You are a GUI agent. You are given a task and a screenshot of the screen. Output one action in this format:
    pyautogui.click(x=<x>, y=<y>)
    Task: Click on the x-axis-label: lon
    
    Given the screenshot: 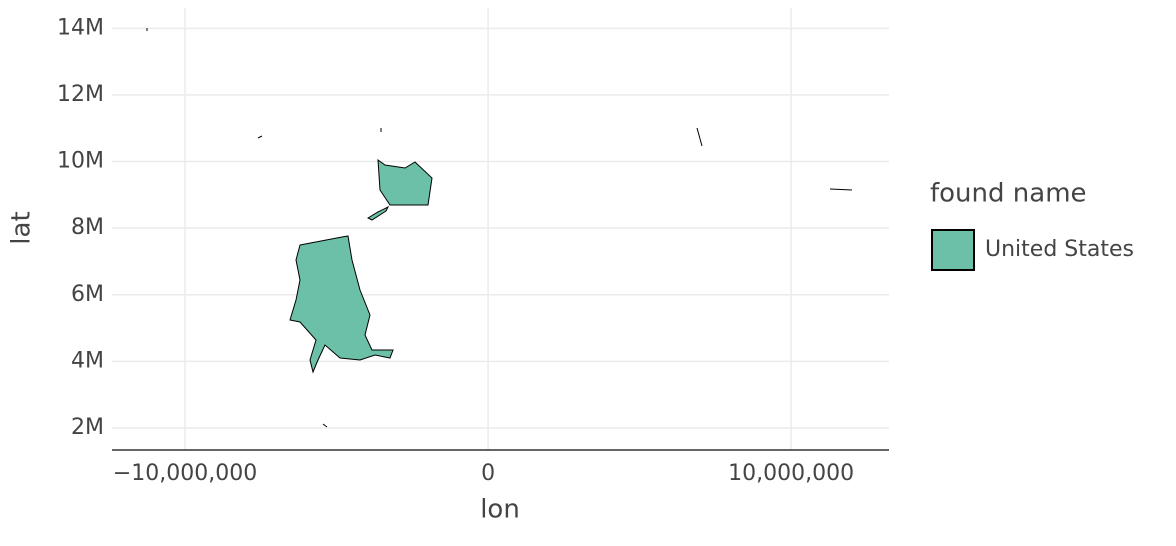 What is the action you would take?
    pyautogui.click(x=500, y=510)
    